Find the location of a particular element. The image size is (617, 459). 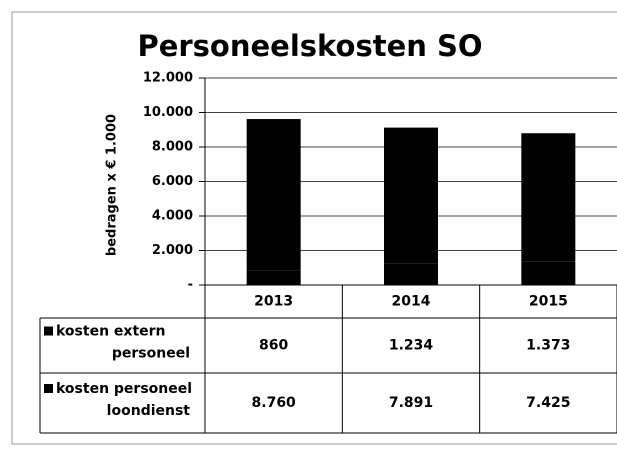

x-tick-label: 2013 is located at coordinates (273, 302).